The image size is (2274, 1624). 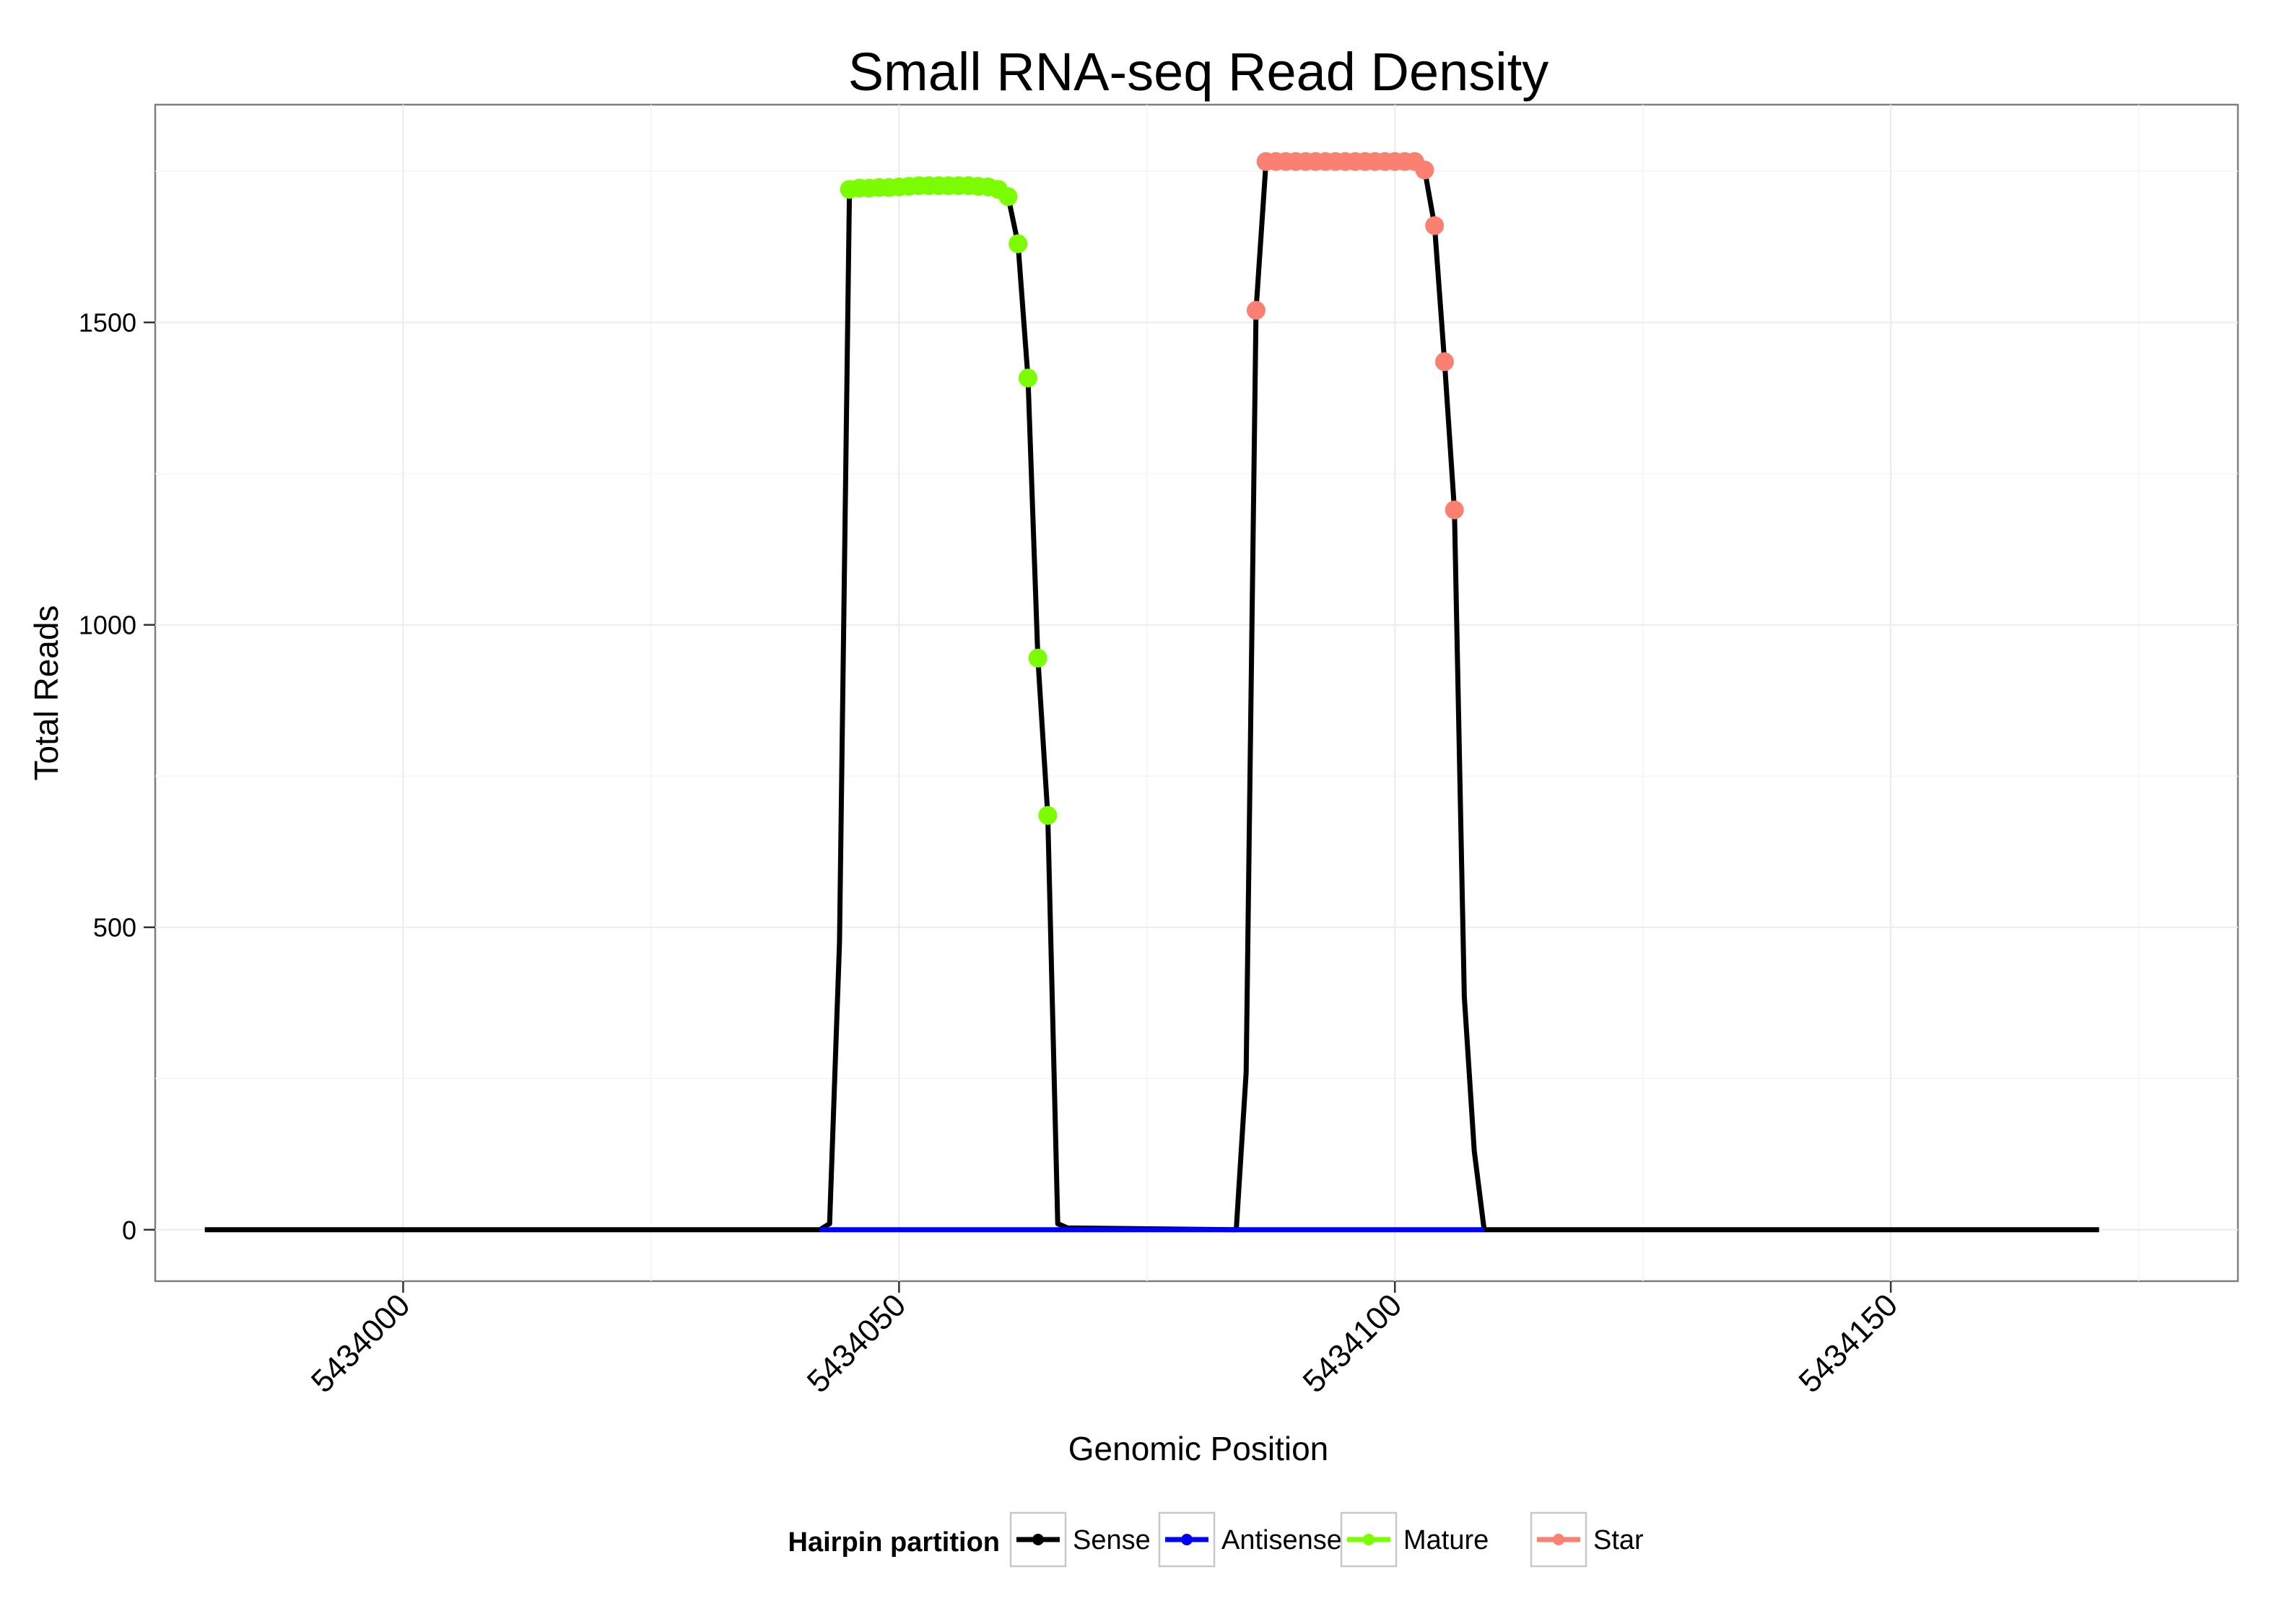 What do you see at coordinates (894, 1542) in the screenshot?
I see `legend-title: Hairpin partition` at bounding box center [894, 1542].